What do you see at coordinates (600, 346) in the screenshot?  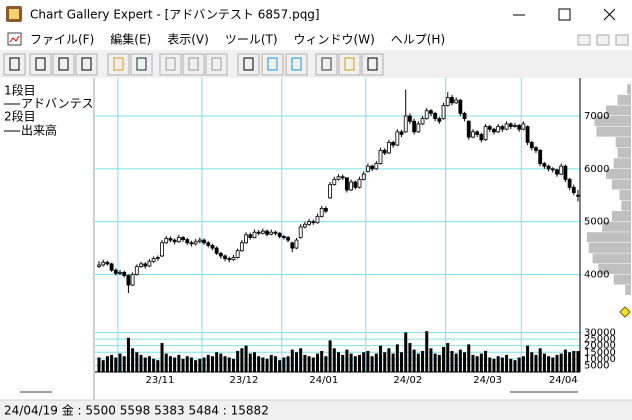 I see `y2-tick-label: 20000` at bounding box center [600, 346].